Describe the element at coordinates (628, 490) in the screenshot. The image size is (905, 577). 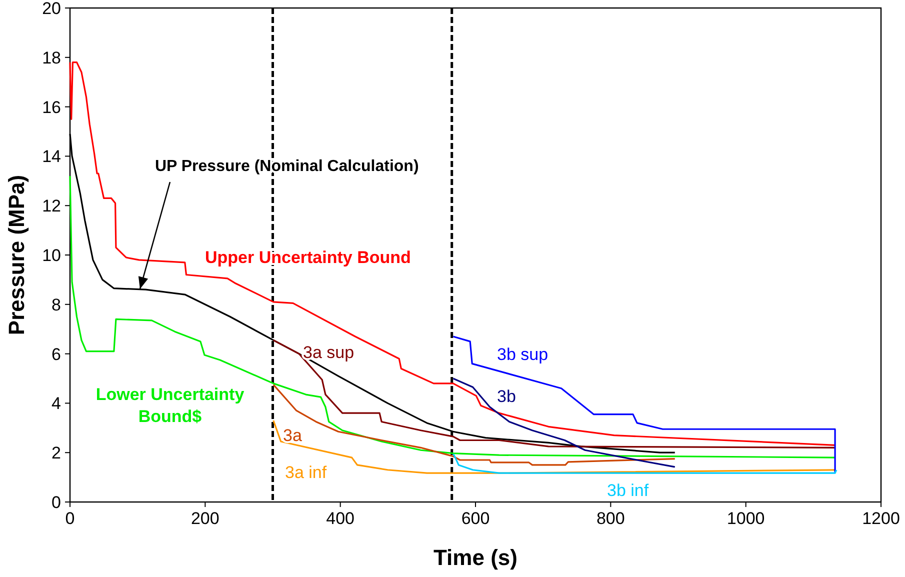
I see `series-label: 3b inf` at that location.